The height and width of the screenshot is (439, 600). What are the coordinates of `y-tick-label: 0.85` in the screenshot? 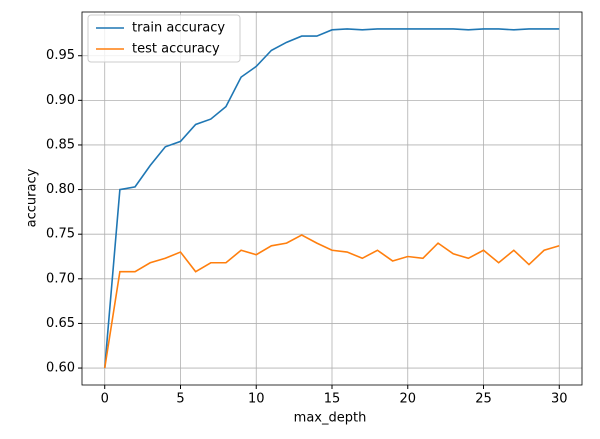 It's located at (60, 144).